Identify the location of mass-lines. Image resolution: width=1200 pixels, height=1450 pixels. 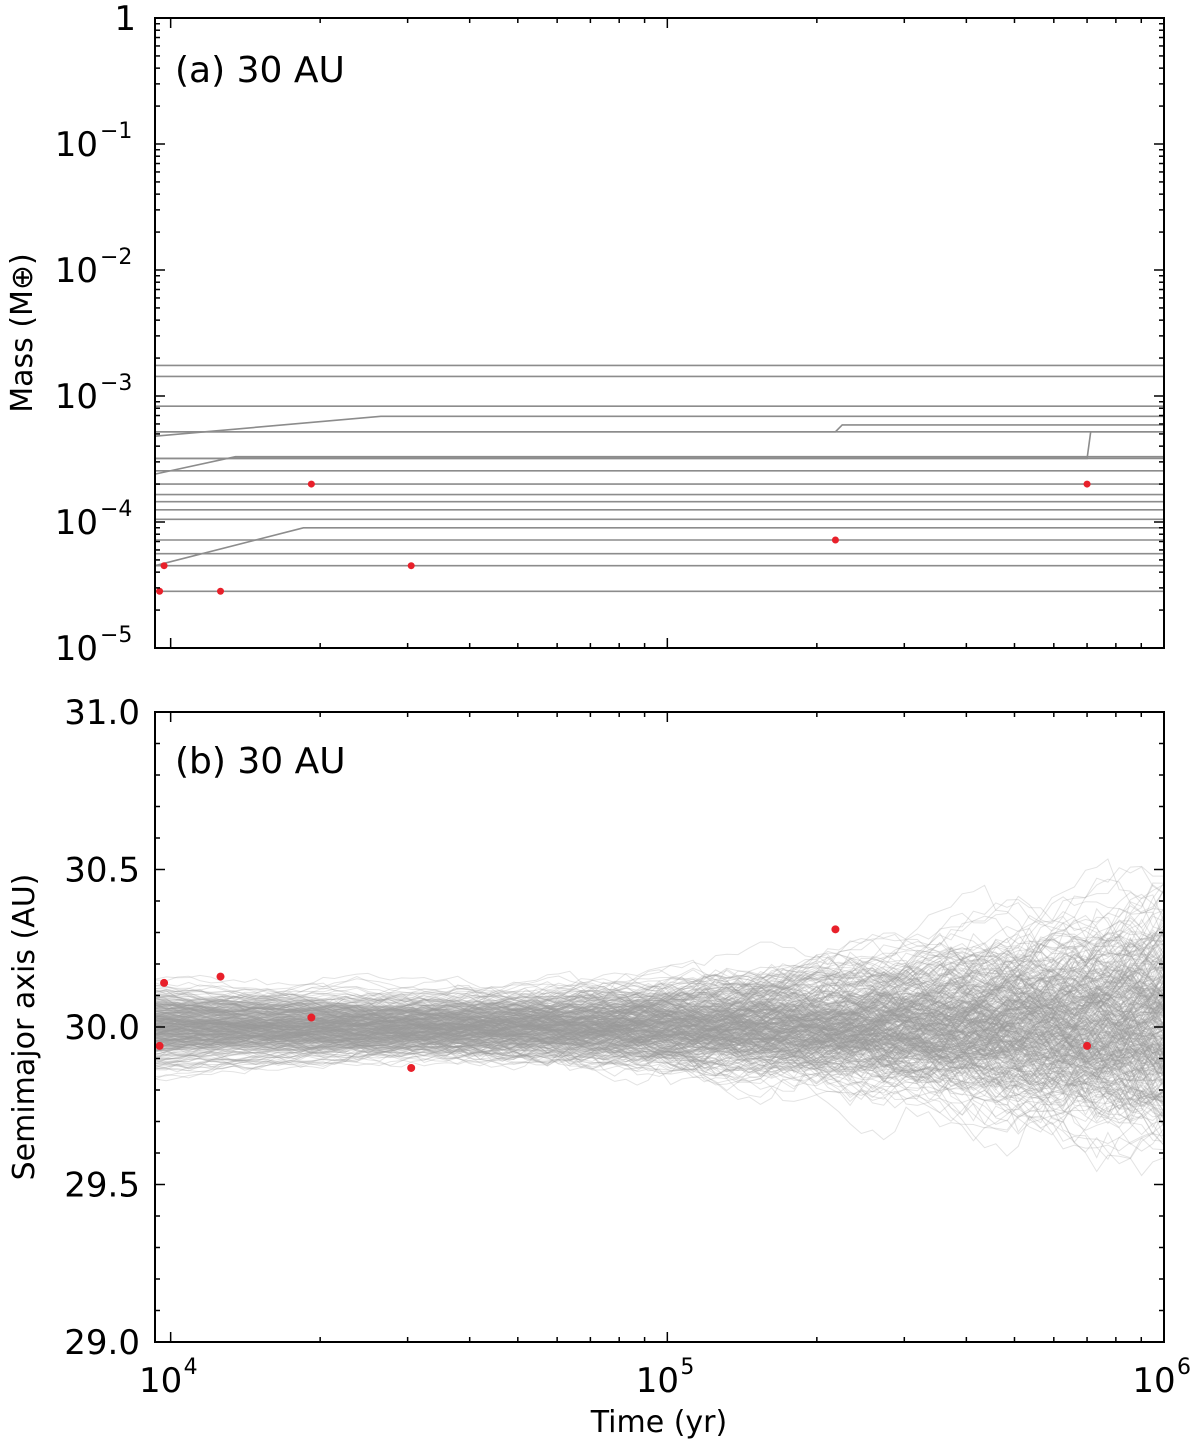
(659, 478).